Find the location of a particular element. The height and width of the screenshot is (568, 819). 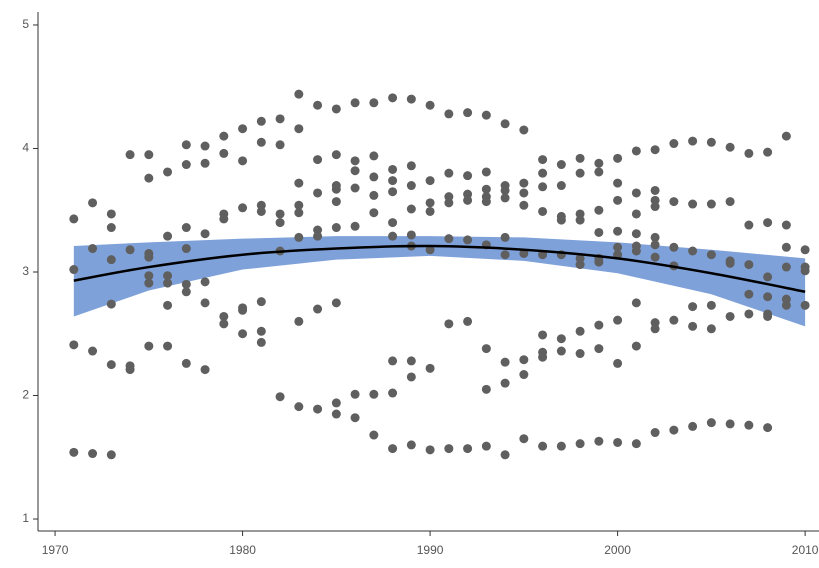

y-tick-label: 2 is located at coordinates (25, 395).